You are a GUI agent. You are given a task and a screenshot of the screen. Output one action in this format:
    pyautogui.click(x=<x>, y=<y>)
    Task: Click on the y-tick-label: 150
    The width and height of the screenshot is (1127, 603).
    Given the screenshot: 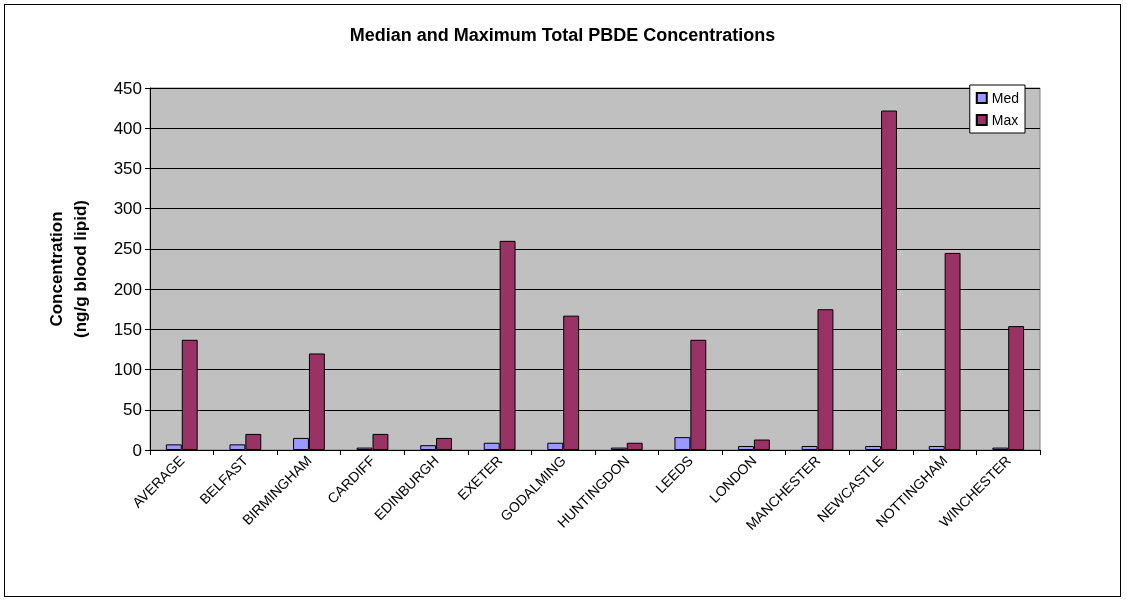 What is the action you would take?
    pyautogui.click(x=127, y=329)
    